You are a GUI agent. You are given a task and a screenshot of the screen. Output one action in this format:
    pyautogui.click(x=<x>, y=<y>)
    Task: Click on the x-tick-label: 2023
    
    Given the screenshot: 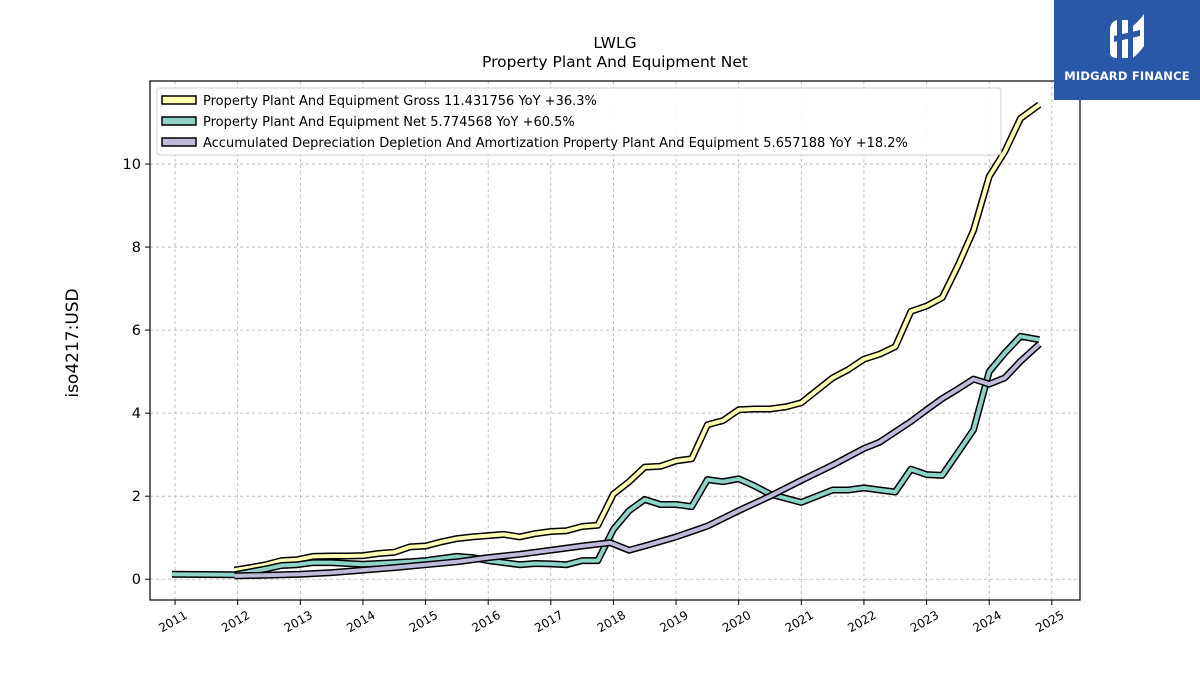 What is the action you would take?
    pyautogui.click(x=924, y=621)
    